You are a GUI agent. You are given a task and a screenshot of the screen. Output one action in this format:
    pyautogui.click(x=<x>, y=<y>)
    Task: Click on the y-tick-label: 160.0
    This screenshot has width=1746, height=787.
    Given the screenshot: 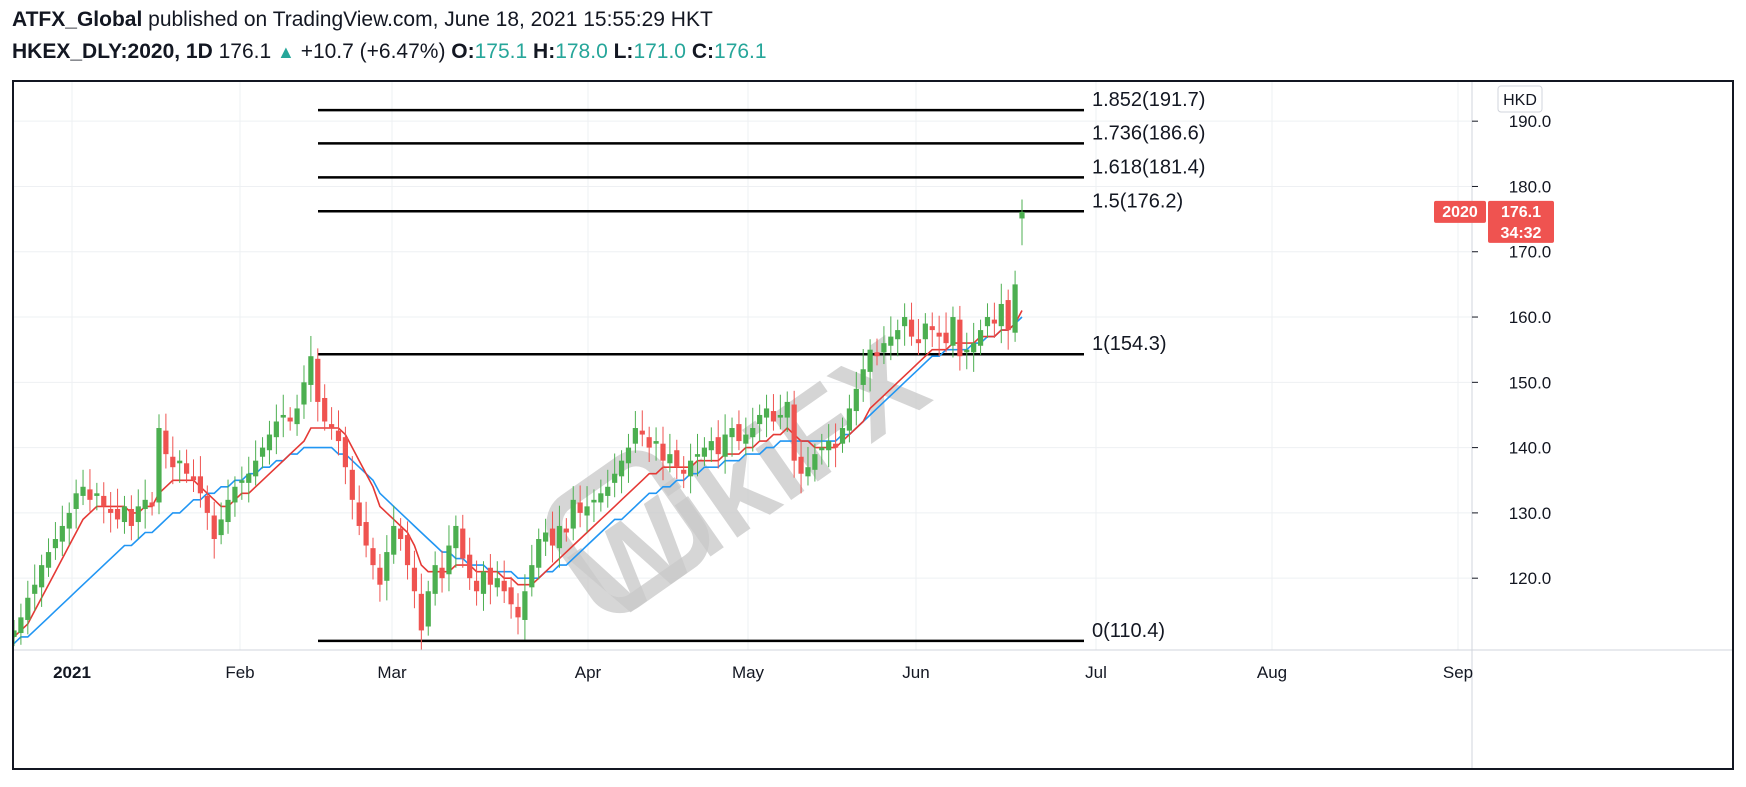 What is the action you would take?
    pyautogui.click(x=1530, y=317)
    